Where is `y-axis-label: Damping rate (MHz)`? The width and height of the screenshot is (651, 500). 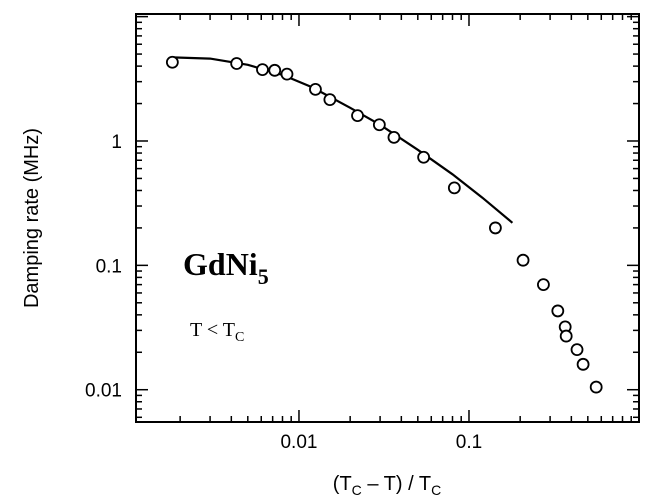
y-axis-label: Damping rate (MHz) is located at coordinates (32, 218).